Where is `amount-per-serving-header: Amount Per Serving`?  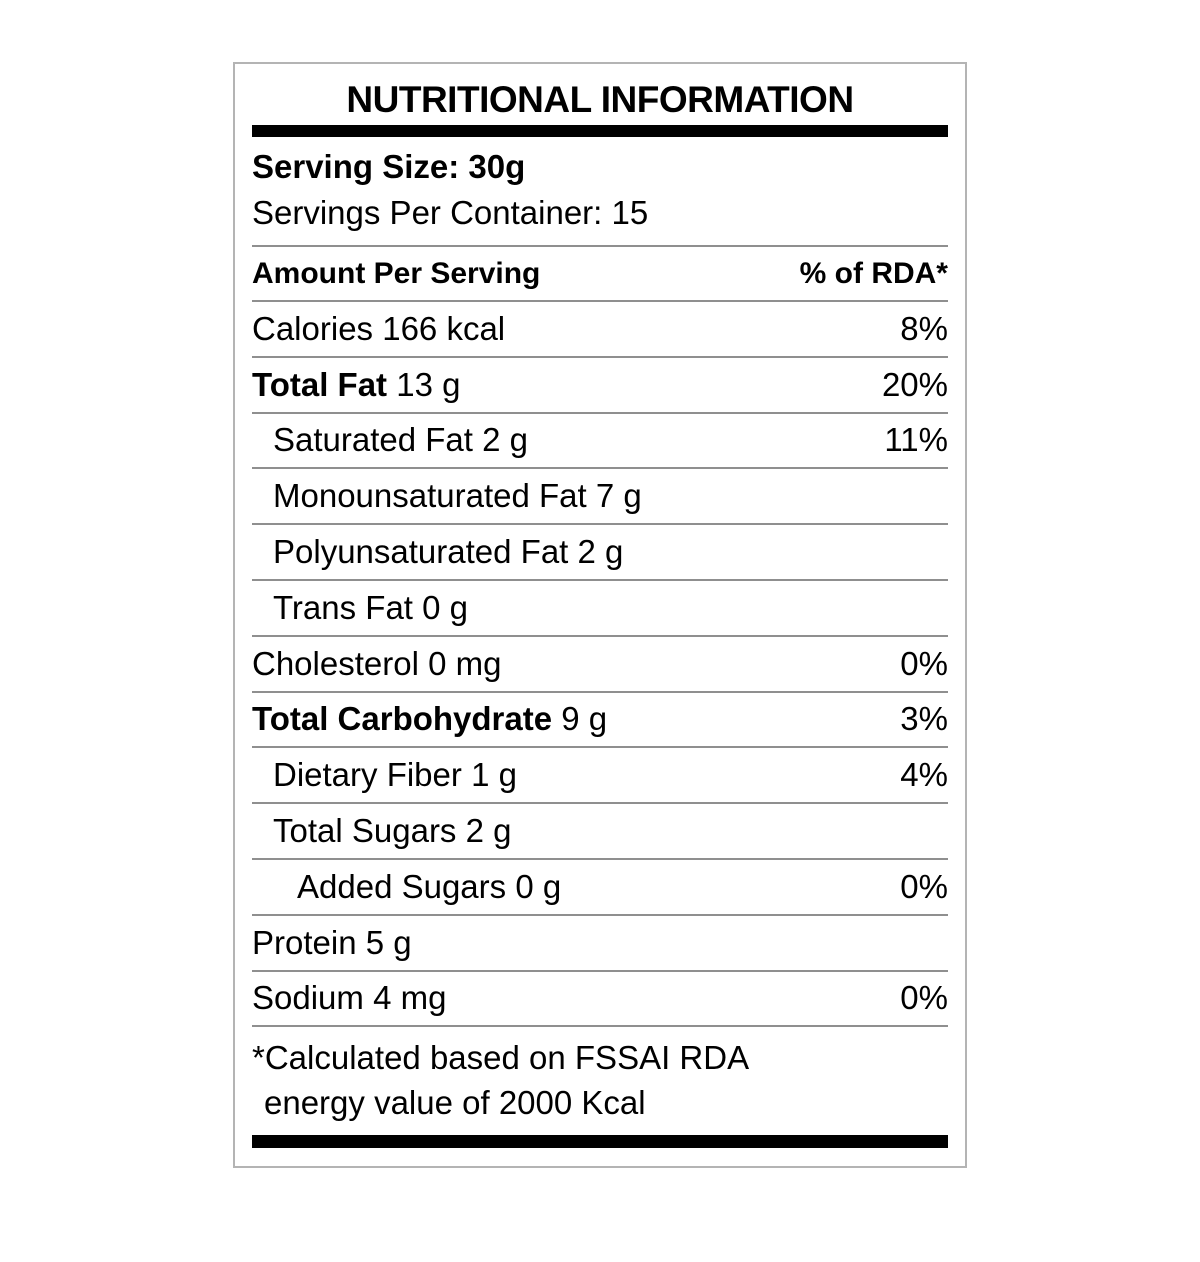 amount-per-serving-header: Amount Per Serving is located at coordinates (396, 273).